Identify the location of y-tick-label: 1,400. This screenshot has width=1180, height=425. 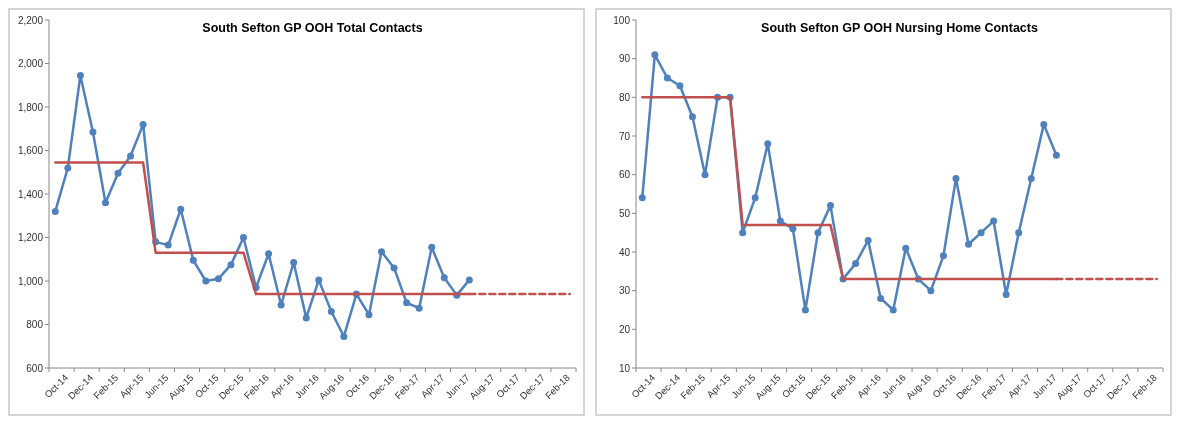
(30, 194).